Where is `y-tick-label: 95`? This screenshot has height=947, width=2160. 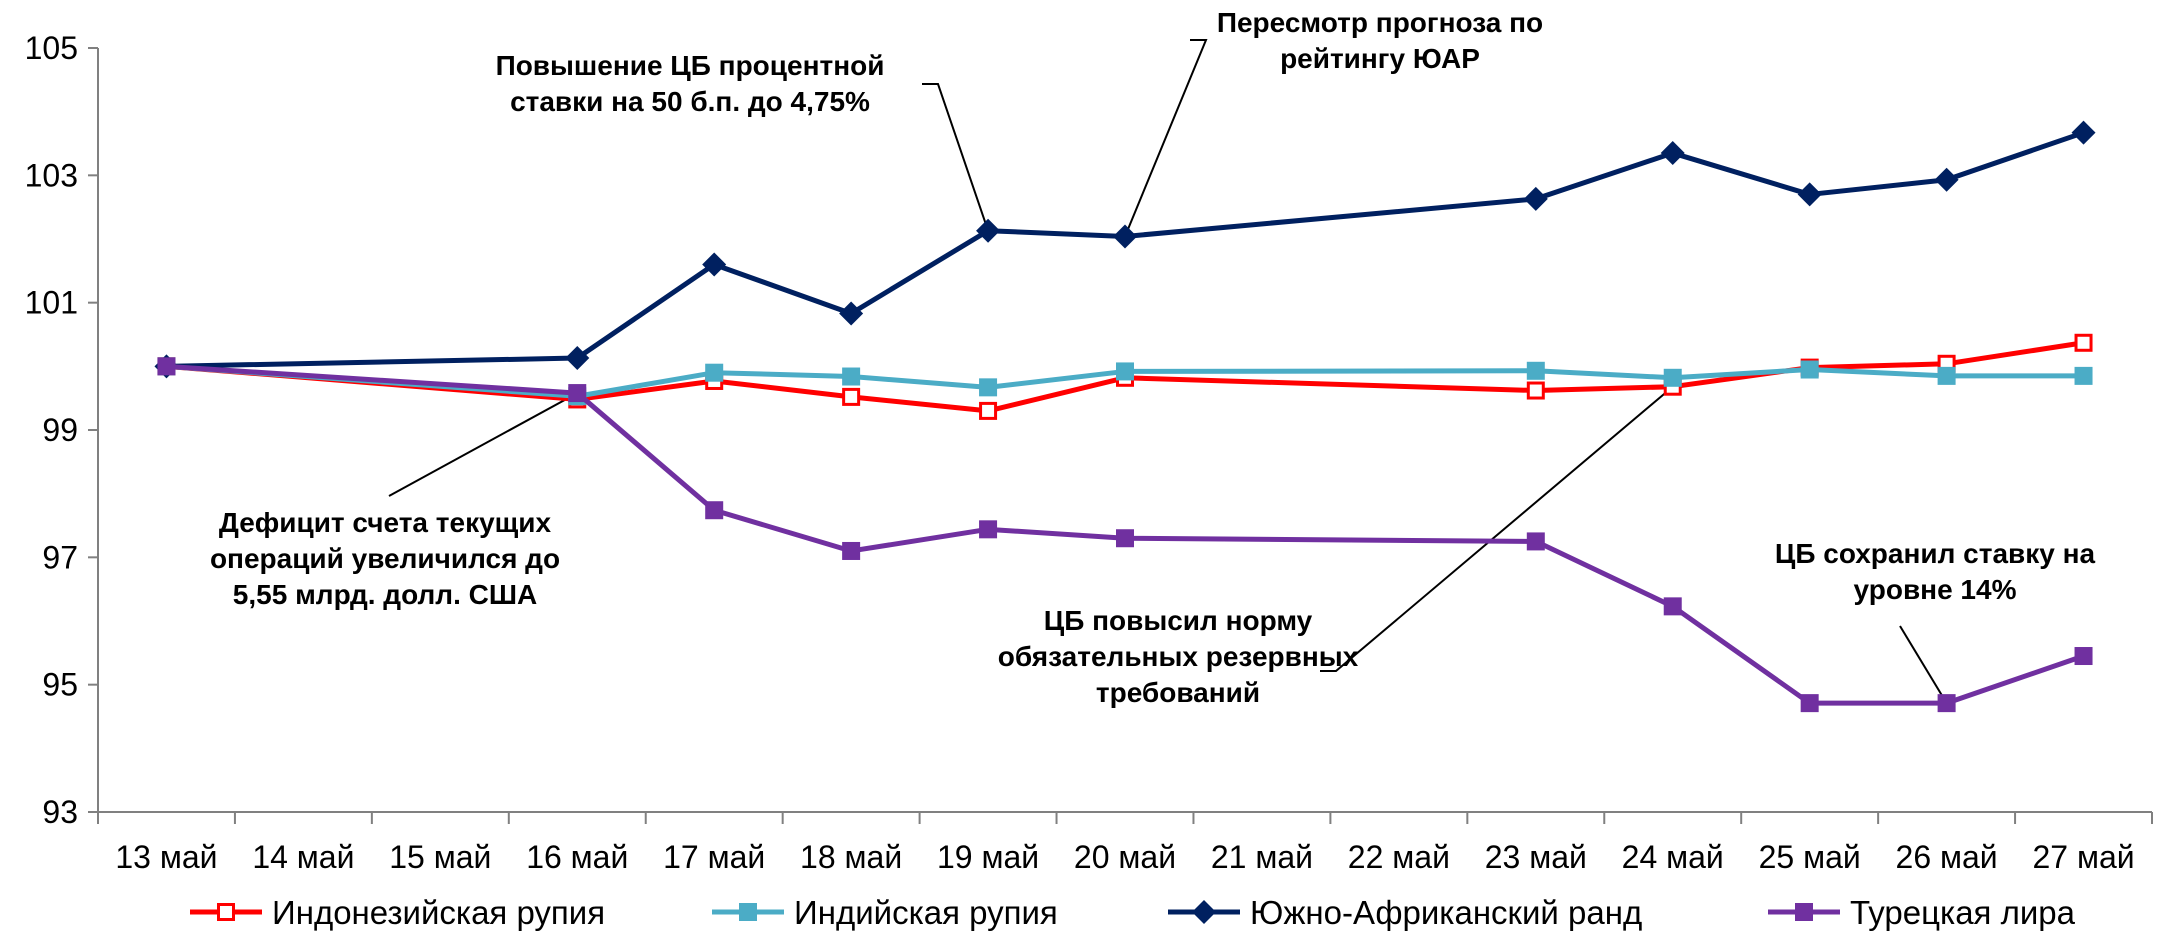
y-tick-label: 95 is located at coordinates (60, 685).